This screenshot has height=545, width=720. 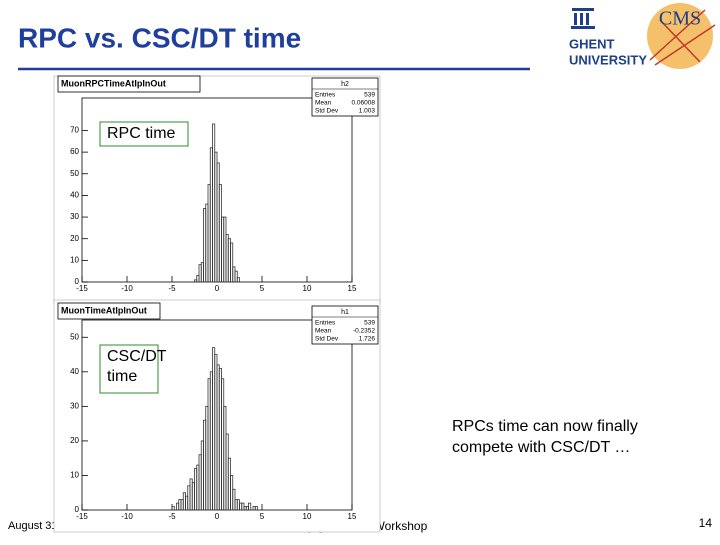 I want to click on annotation: CSC/DT time, so click(x=137, y=366).